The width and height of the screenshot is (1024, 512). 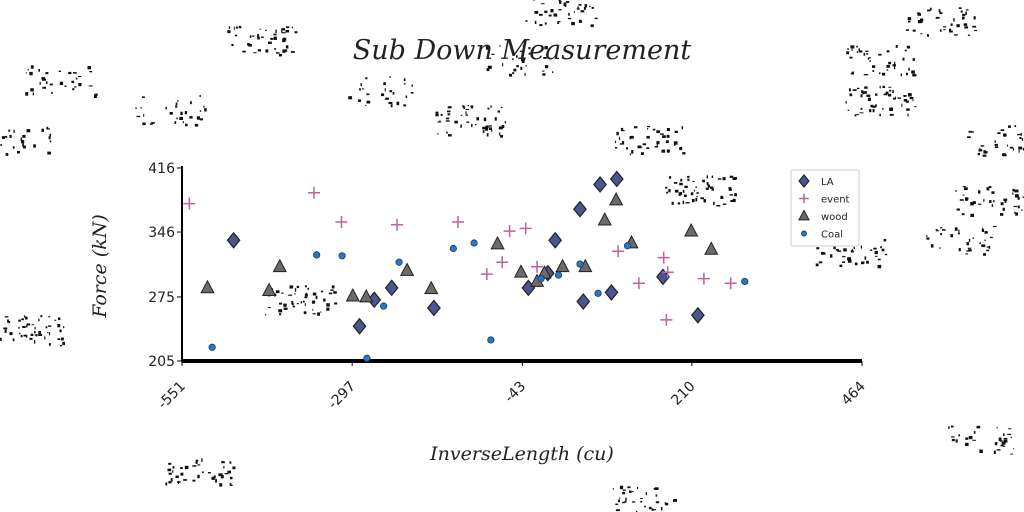 What do you see at coordinates (317, 255) in the screenshot?
I see `point-coal` at bounding box center [317, 255].